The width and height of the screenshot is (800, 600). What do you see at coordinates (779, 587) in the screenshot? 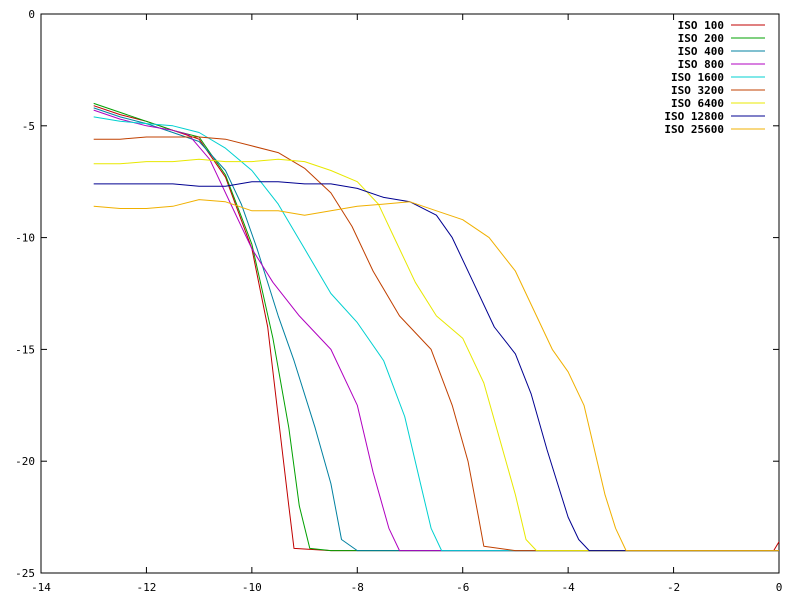
I see `x-tick-label: 0` at bounding box center [779, 587].